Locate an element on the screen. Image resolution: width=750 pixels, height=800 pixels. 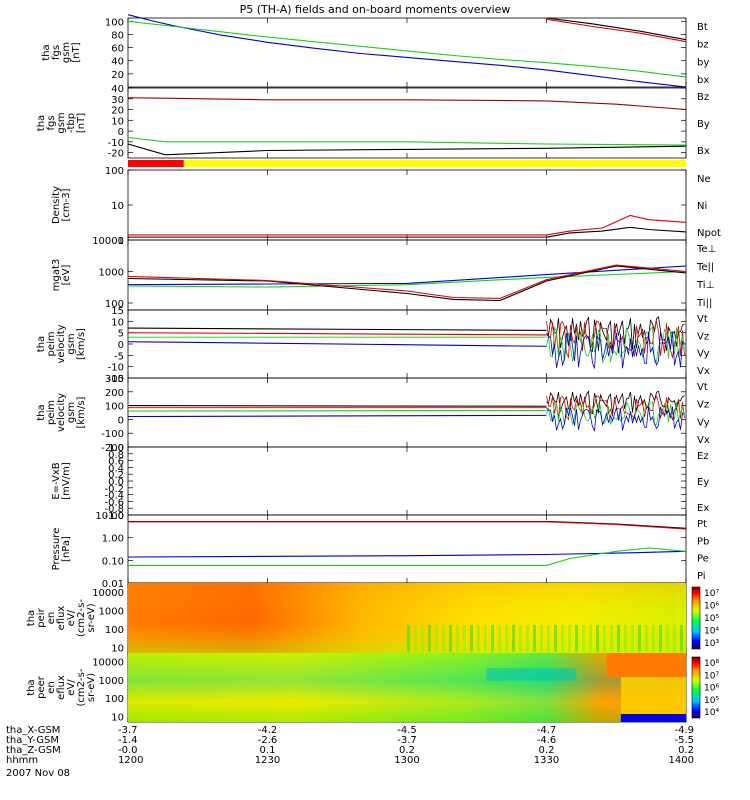
series-fgs_gsm_dsl-Bz is located at coordinates (407, 104).